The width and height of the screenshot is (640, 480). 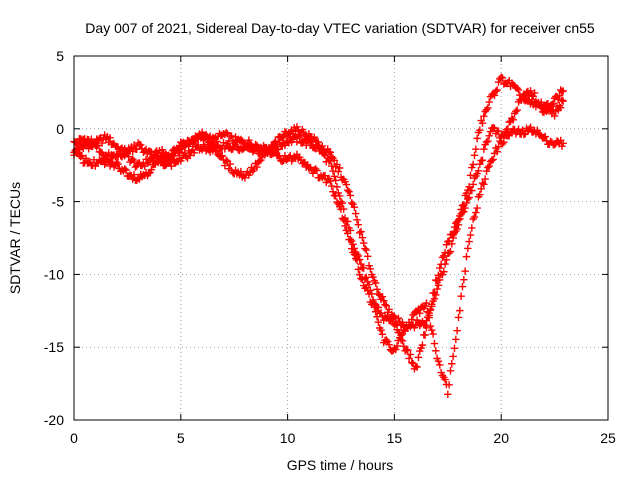 I want to click on x-tick-label: 15, so click(x=395, y=438).